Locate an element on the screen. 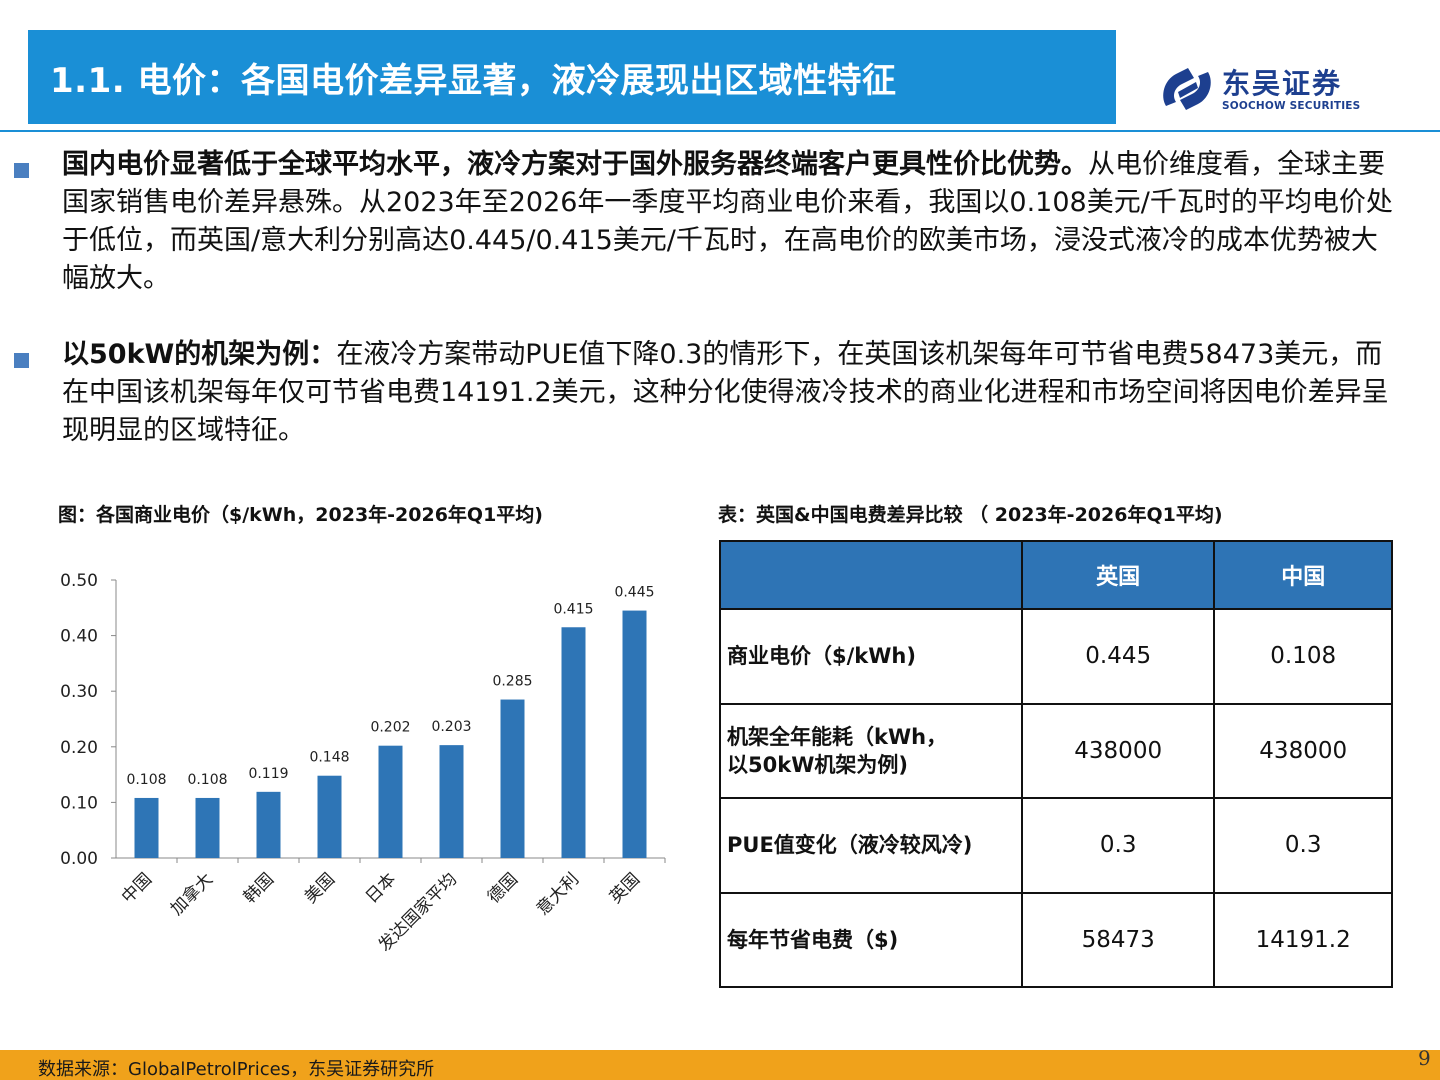 This screenshot has width=1440, height=1080. table-row: 机架全年能耗（kWh， 以50kW机架为例) 438000 438000 is located at coordinates (1056, 750).